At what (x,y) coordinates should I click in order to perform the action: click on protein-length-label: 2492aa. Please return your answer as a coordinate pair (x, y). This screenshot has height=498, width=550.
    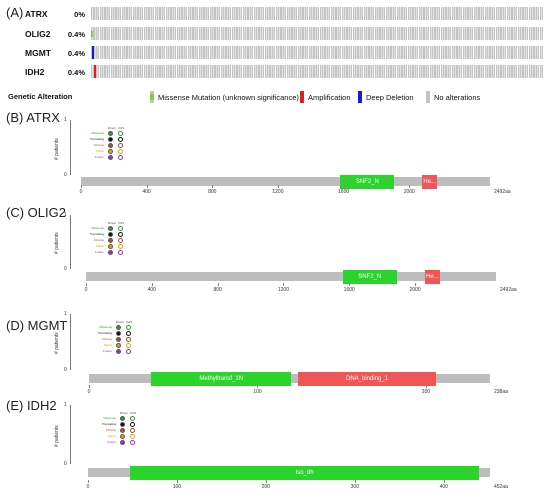
    Looking at the image, I should click on (508, 290).